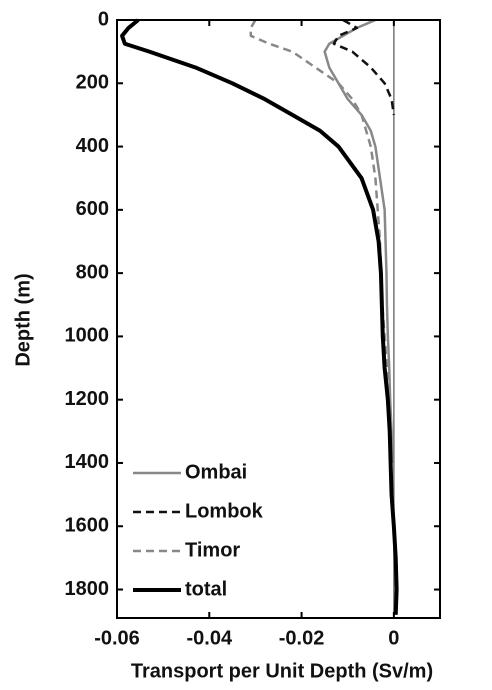  What do you see at coordinates (92, 209) in the screenshot?
I see `y-tick-label: 600` at bounding box center [92, 209].